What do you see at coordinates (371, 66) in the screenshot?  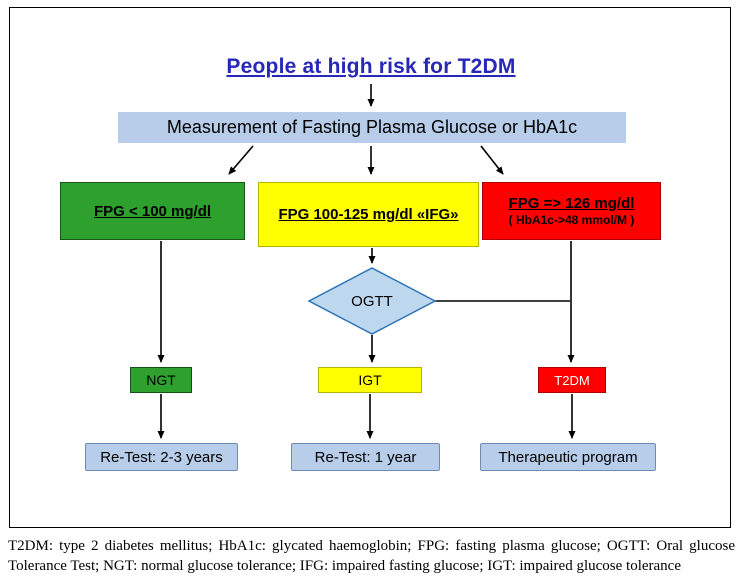 I see `figure-title: People at high risk for T2DM` at bounding box center [371, 66].